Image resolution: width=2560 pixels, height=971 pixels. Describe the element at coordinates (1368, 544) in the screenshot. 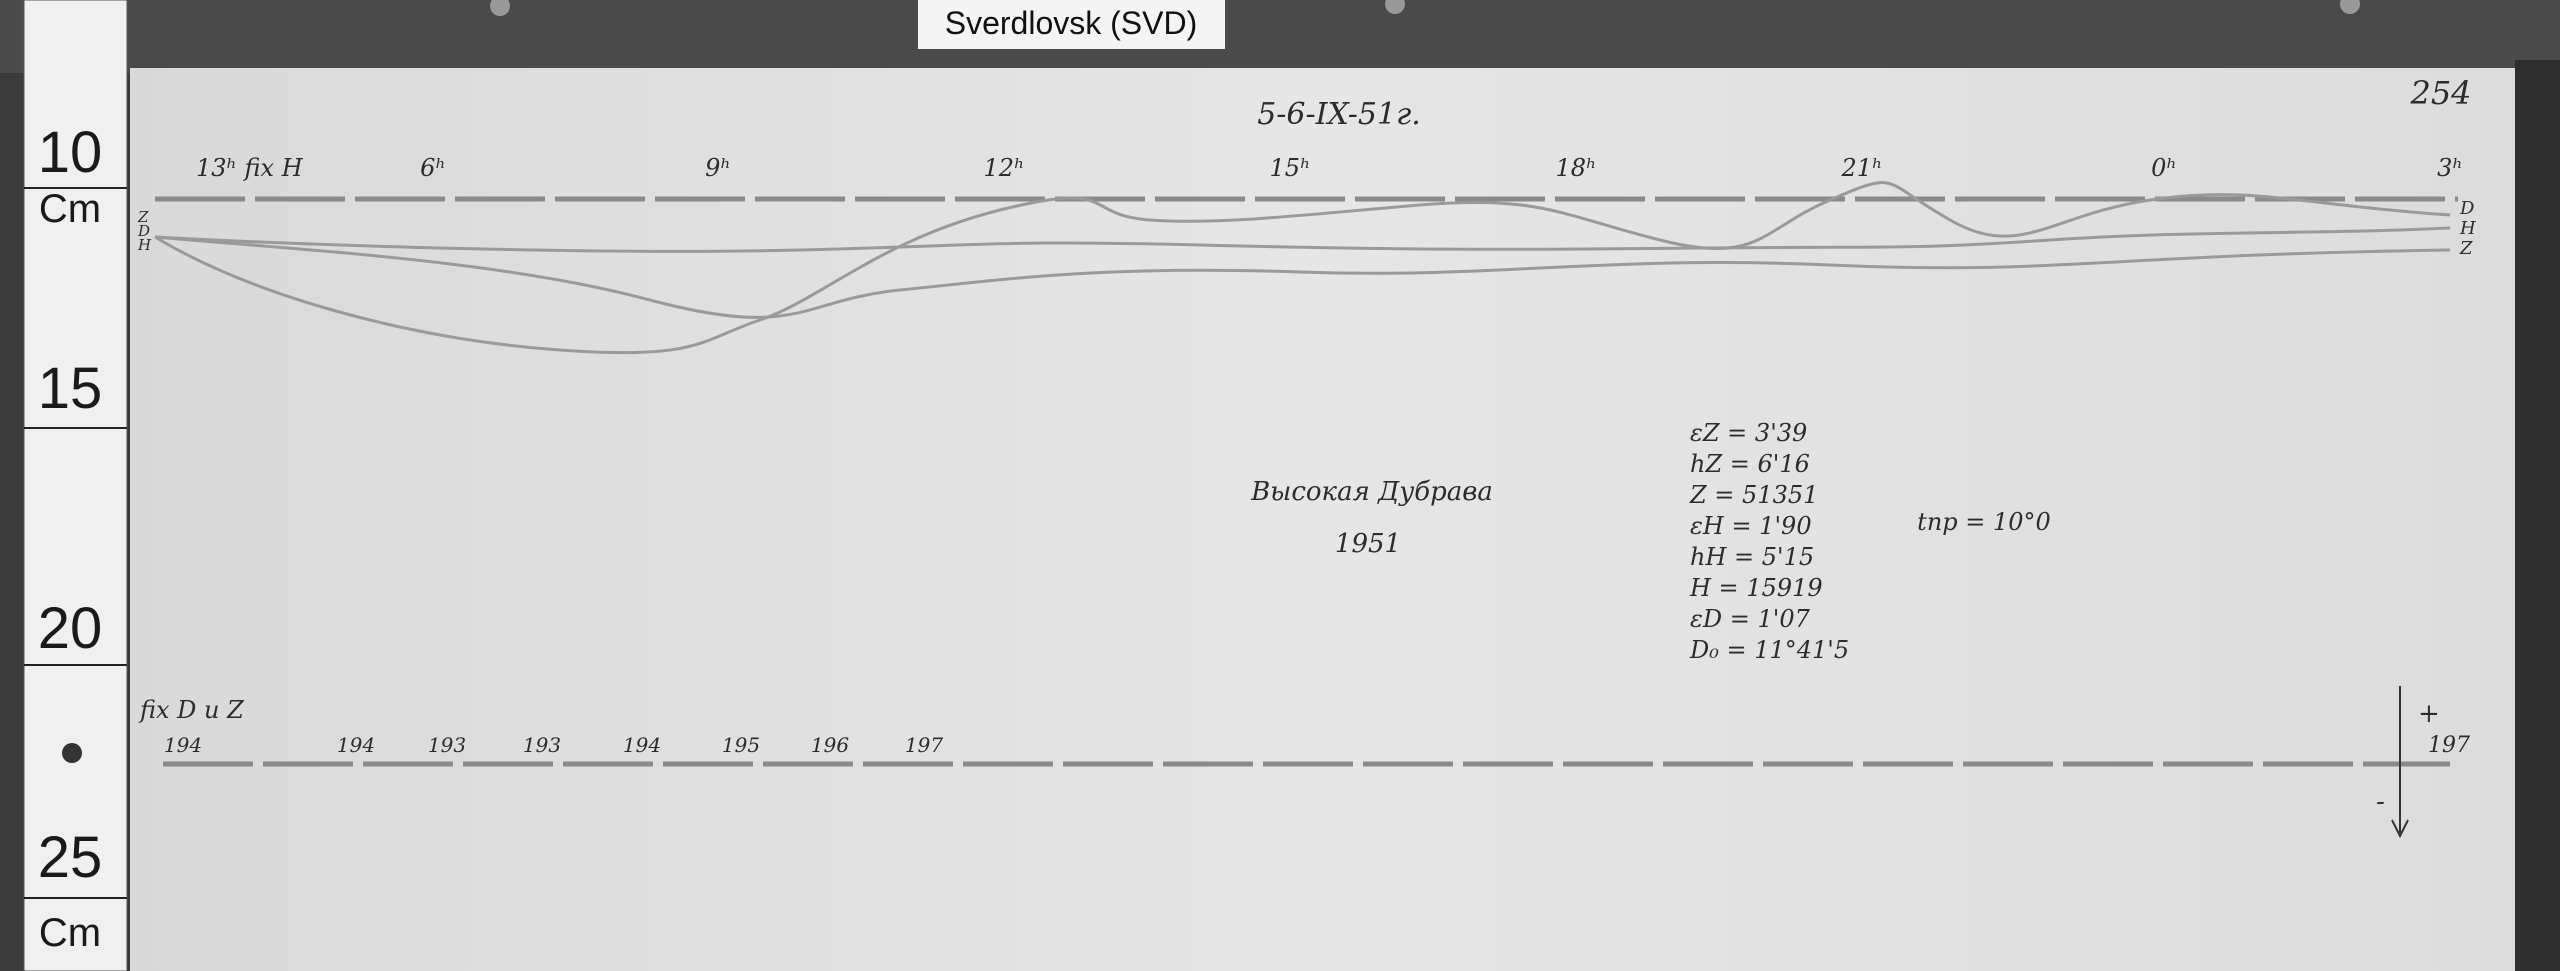

I see `year: 1951` at that location.